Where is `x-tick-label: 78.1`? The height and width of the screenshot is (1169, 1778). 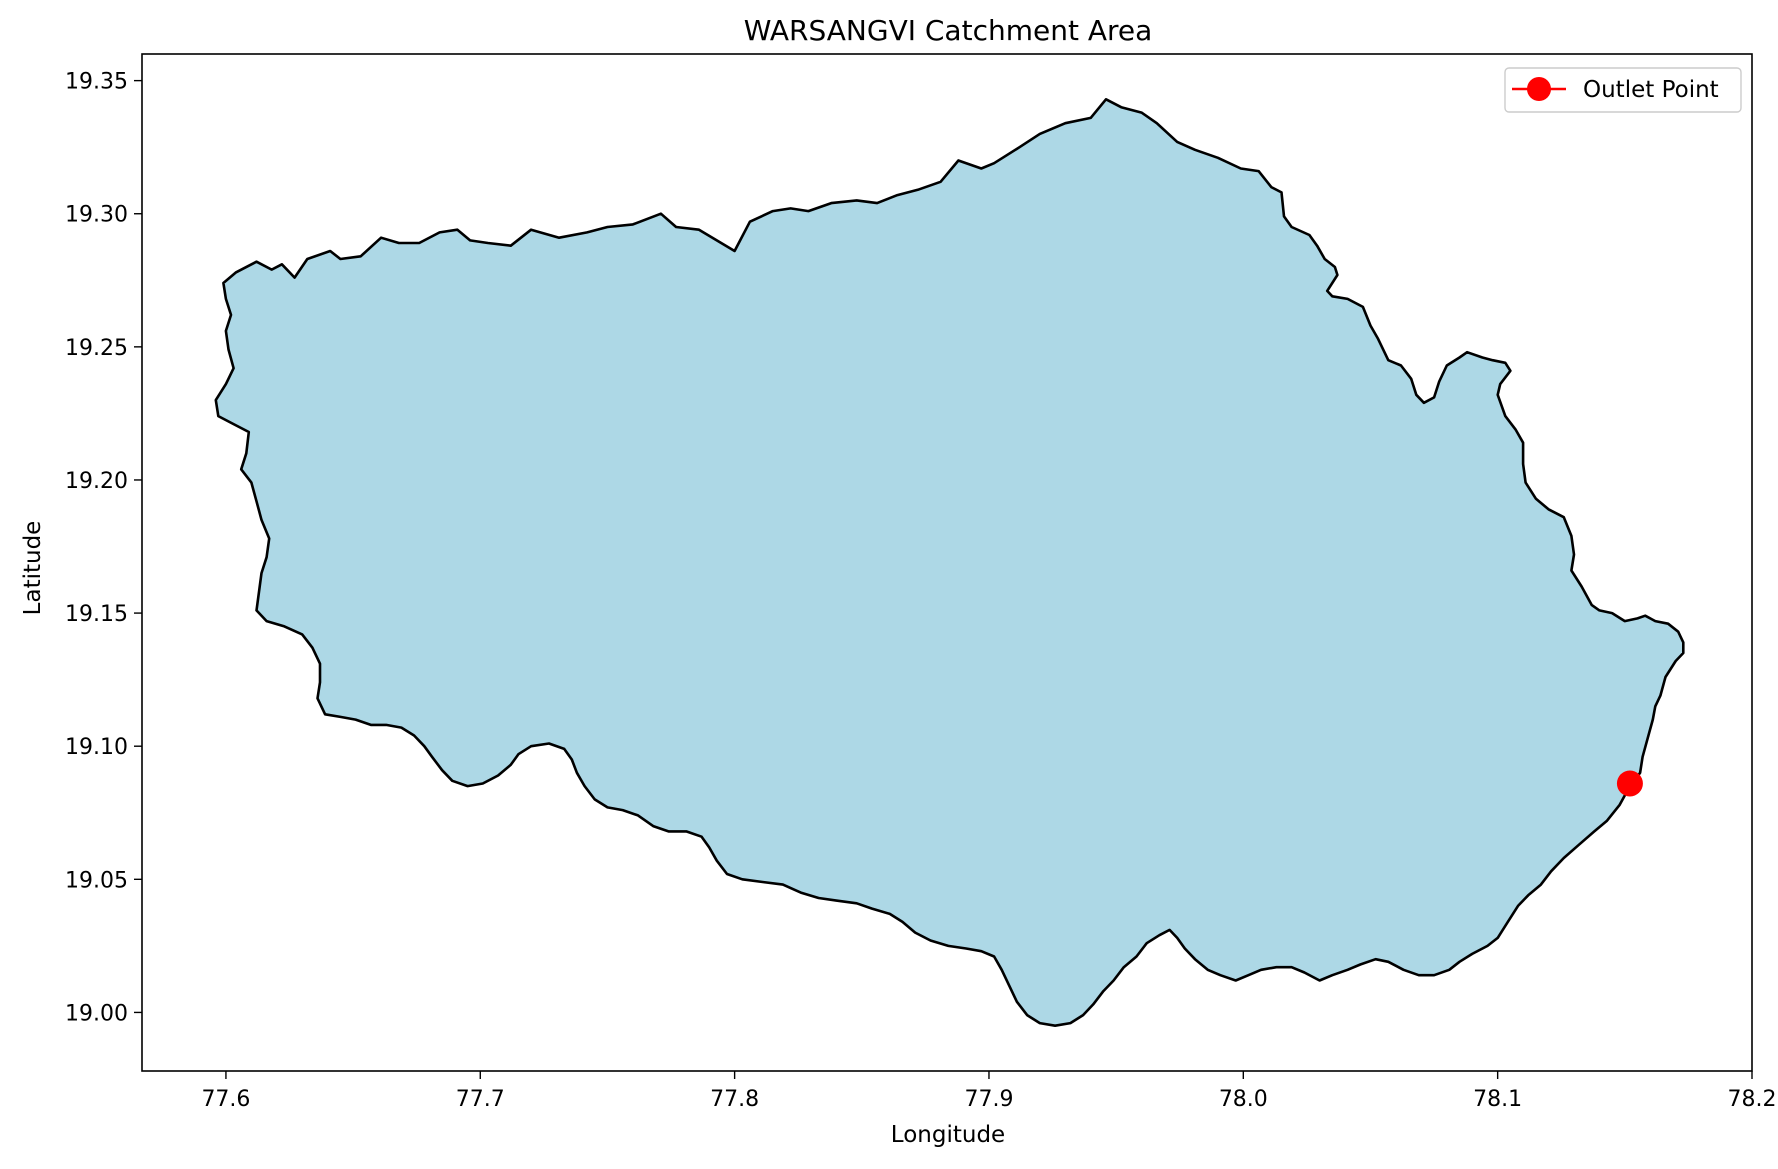
x-tick-label: 78.1 is located at coordinates (1497, 1099).